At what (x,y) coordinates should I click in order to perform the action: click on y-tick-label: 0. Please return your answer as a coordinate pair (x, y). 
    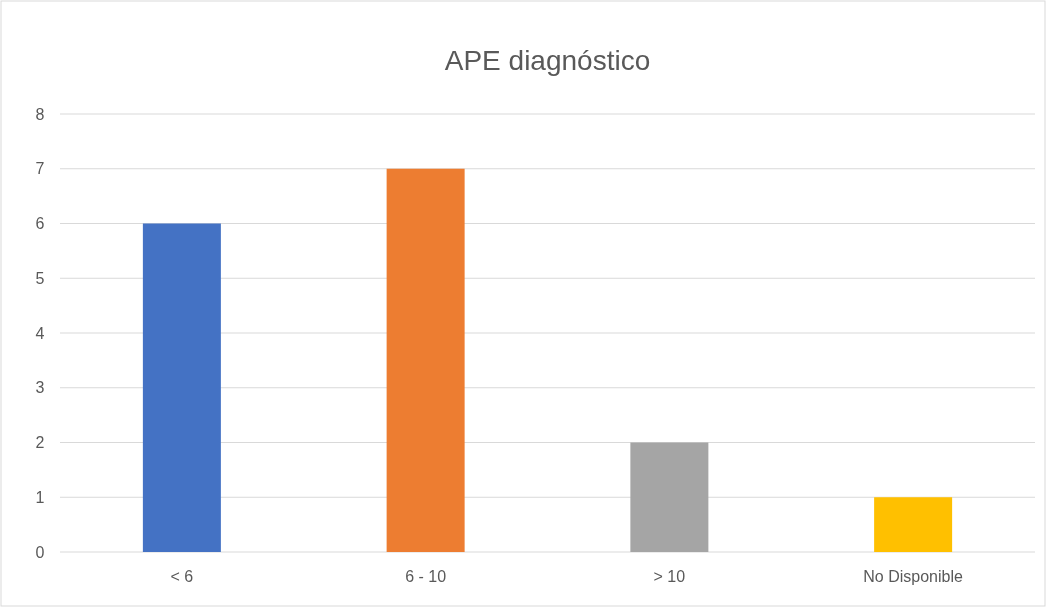
    Looking at the image, I should click on (40, 552).